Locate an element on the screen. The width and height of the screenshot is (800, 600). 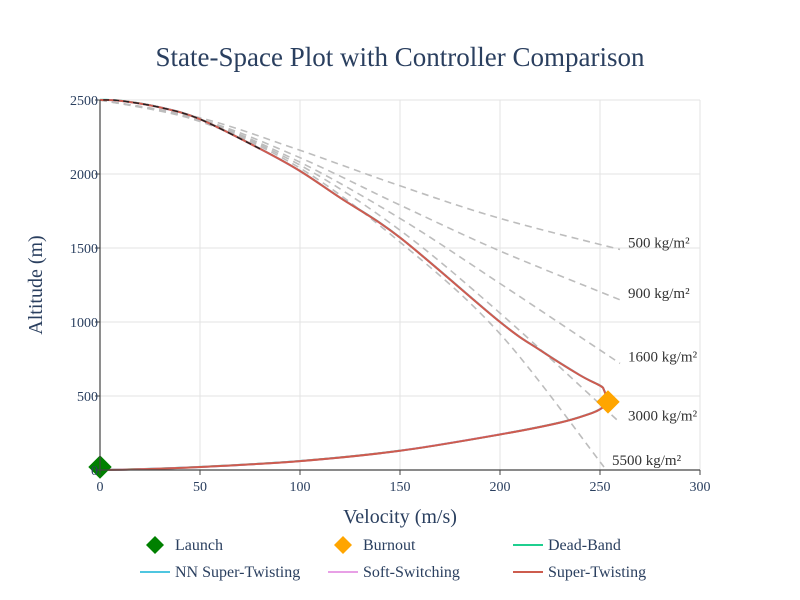
x-tick-label: 0 is located at coordinates (100, 487).